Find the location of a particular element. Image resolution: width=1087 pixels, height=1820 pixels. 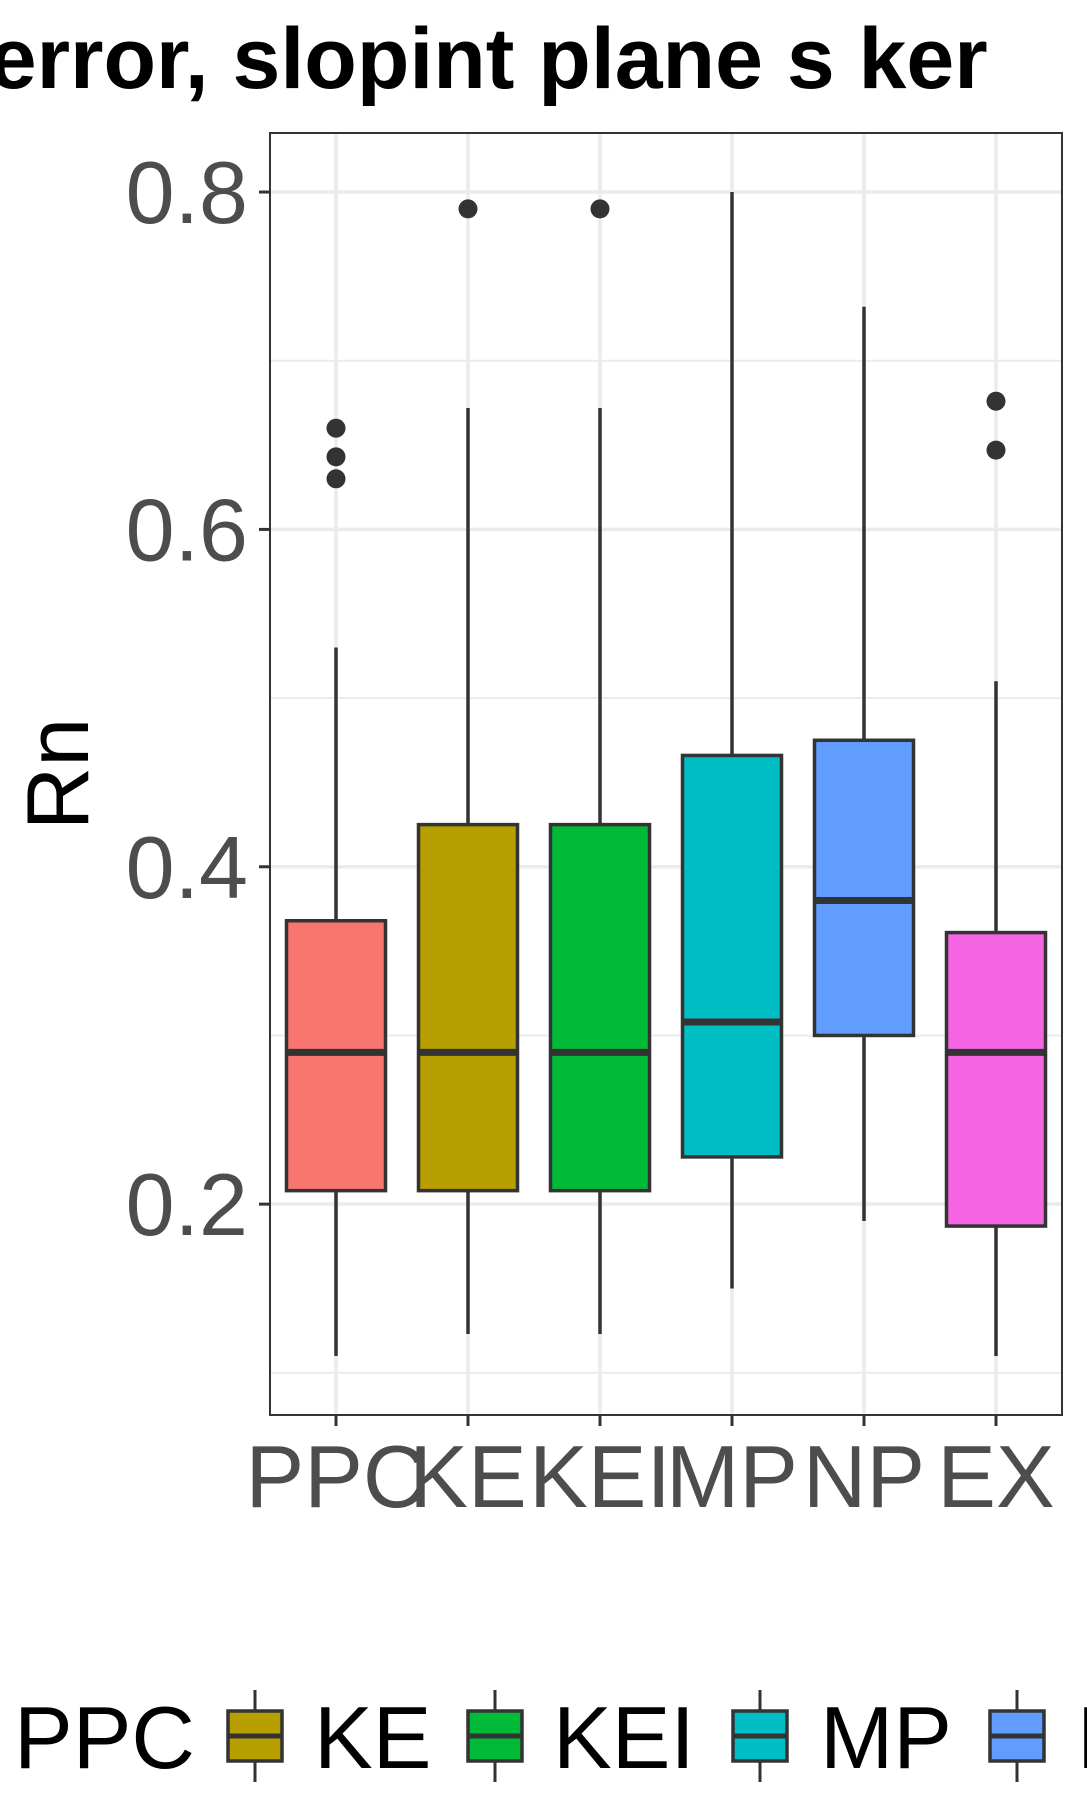

y-axis-label: Rn is located at coordinates (57, 774).